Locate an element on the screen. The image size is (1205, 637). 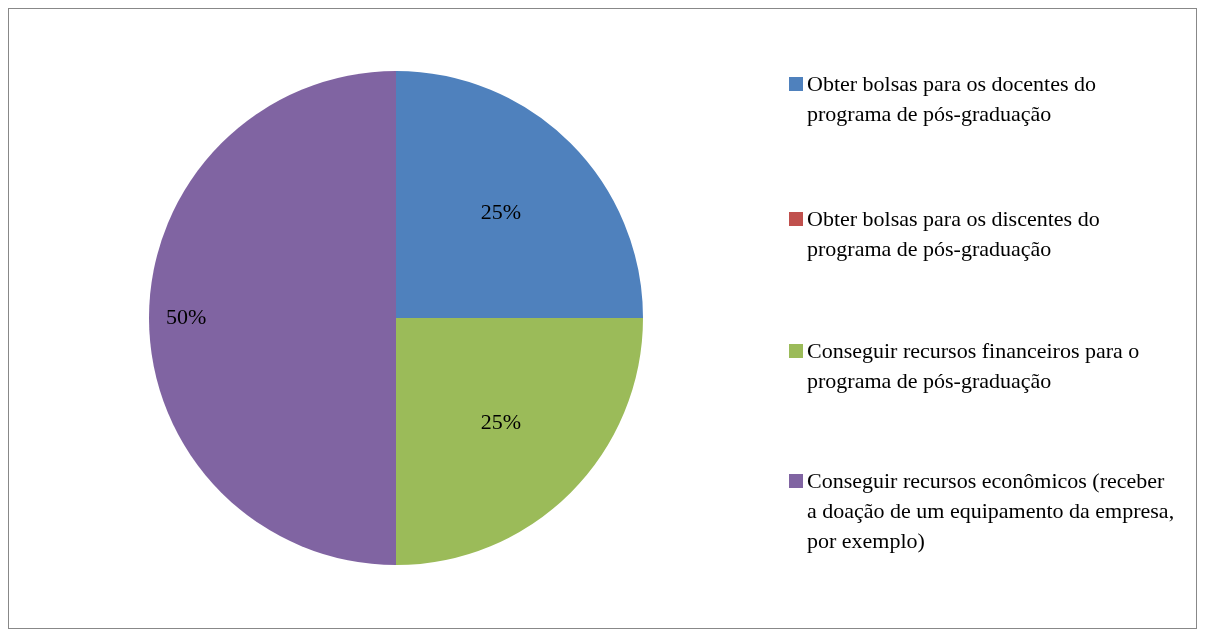
legend-label: Conseguir recursos financeiros para o programa de pós-graduação is located at coordinates (974, 366).